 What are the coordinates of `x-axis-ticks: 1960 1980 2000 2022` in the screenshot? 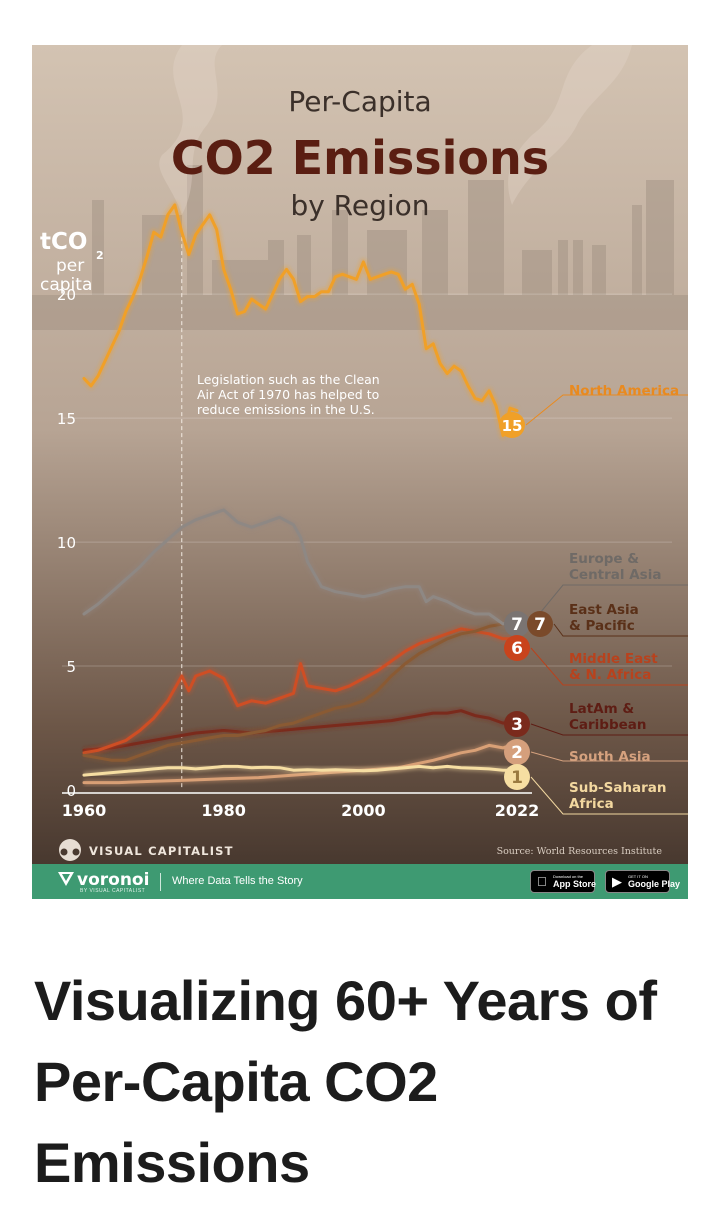 It's located at (301, 810).